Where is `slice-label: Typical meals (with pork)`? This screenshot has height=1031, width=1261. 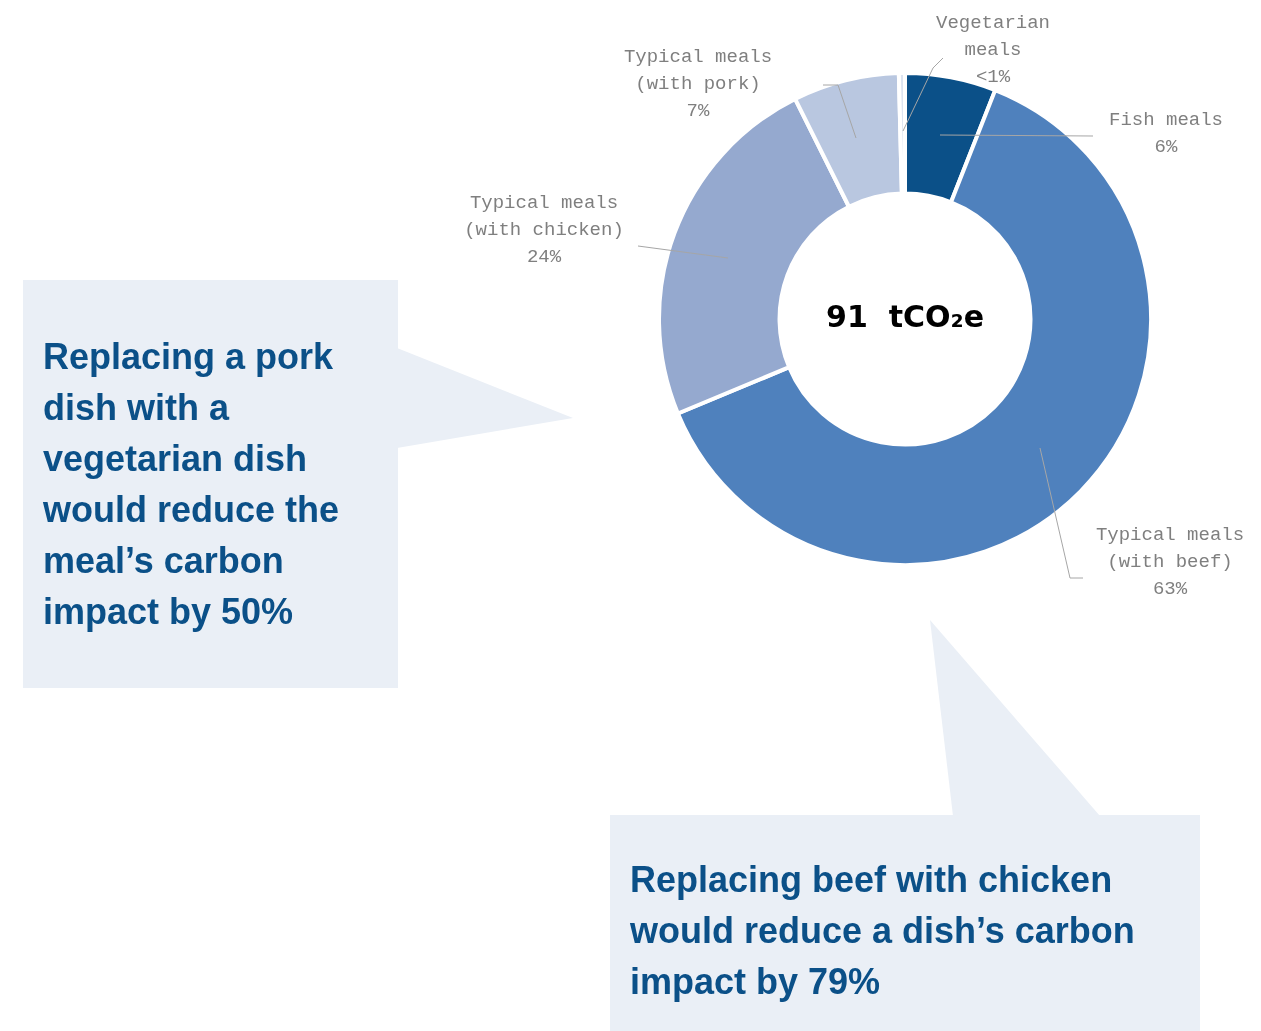
slice-label: Typical meals (with pork) is located at coordinates (698, 70).